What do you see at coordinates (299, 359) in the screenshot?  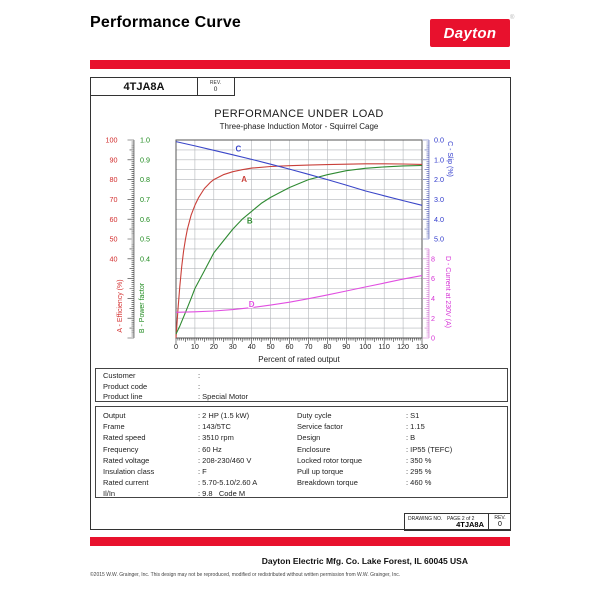 I see `x-axis-title: Percent of rated output` at bounding box center [299, 359].